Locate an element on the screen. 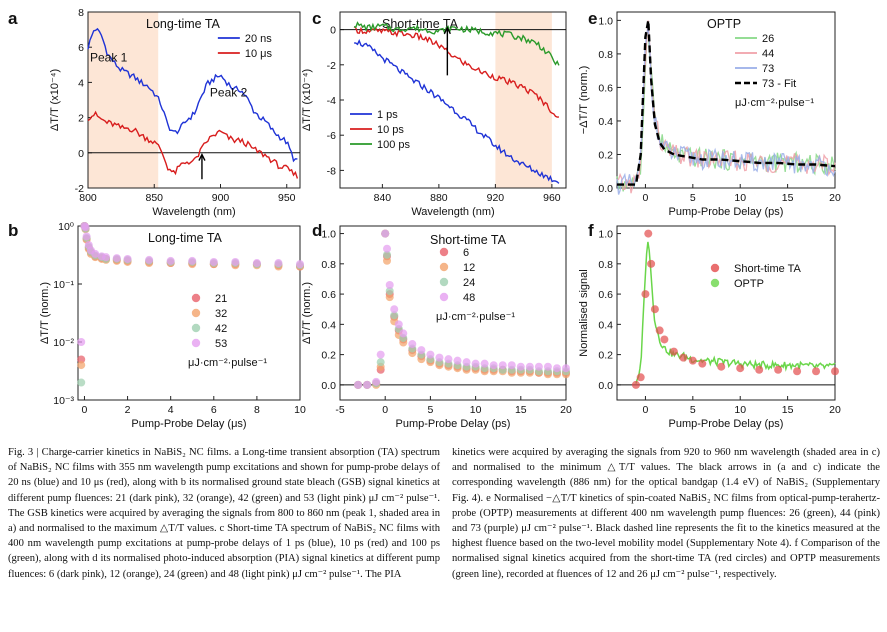  panel-d-ytick-label: 1.0 is located at coordinates (328, 235).